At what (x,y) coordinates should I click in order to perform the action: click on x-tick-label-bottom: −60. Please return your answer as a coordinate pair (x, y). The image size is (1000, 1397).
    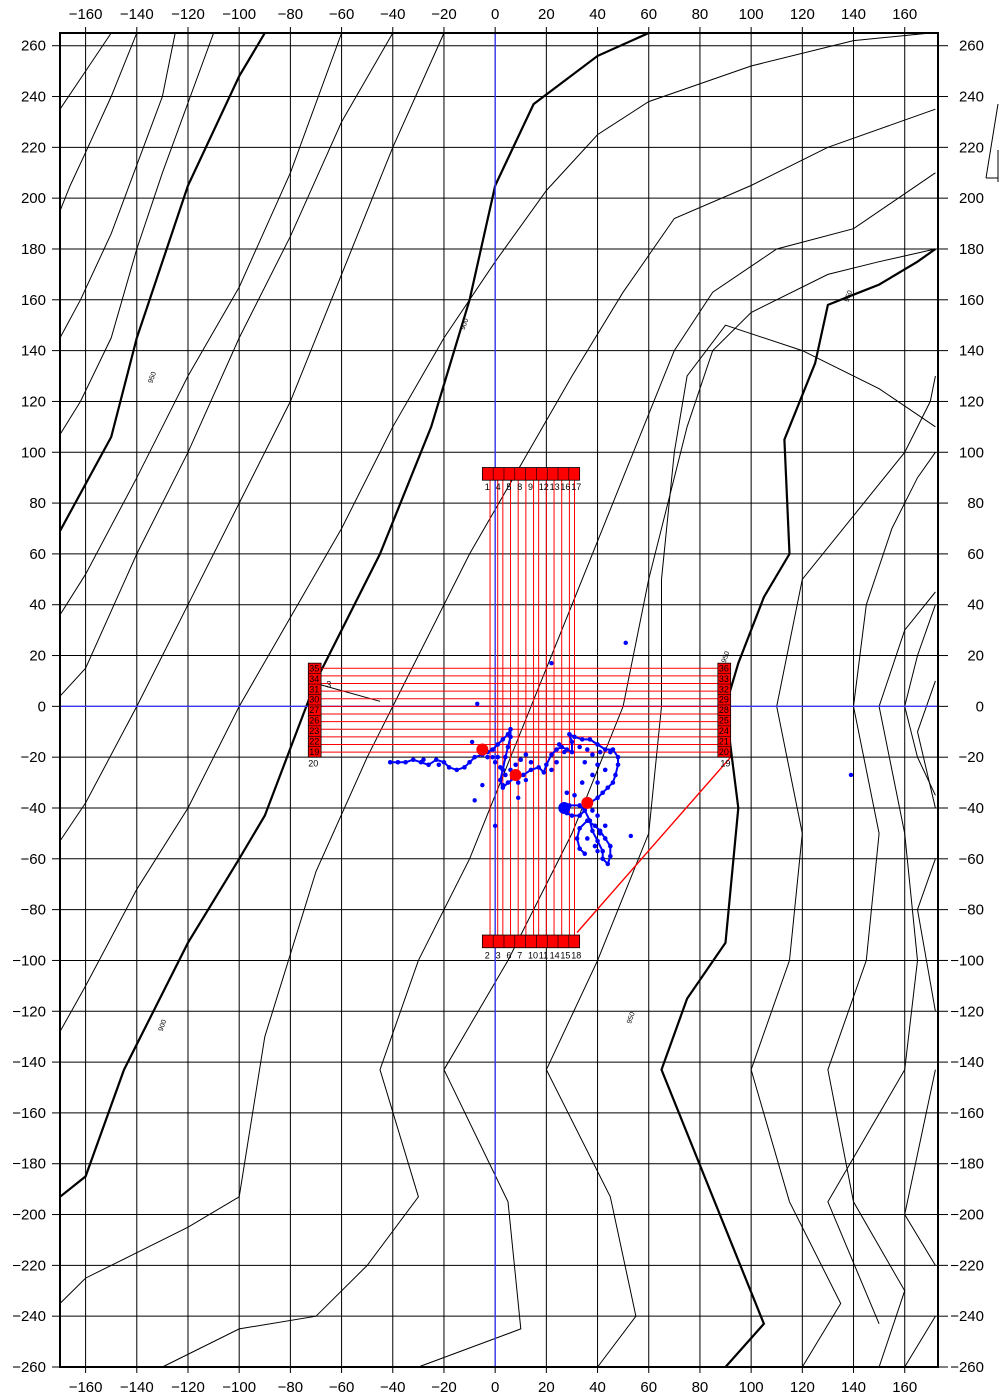
    Looking at the image, I should click on (341, 1387).